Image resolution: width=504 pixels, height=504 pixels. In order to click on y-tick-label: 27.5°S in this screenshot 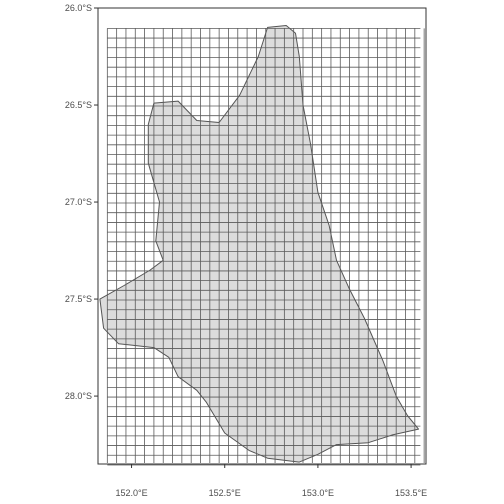, I will do `click(78, 299)`.